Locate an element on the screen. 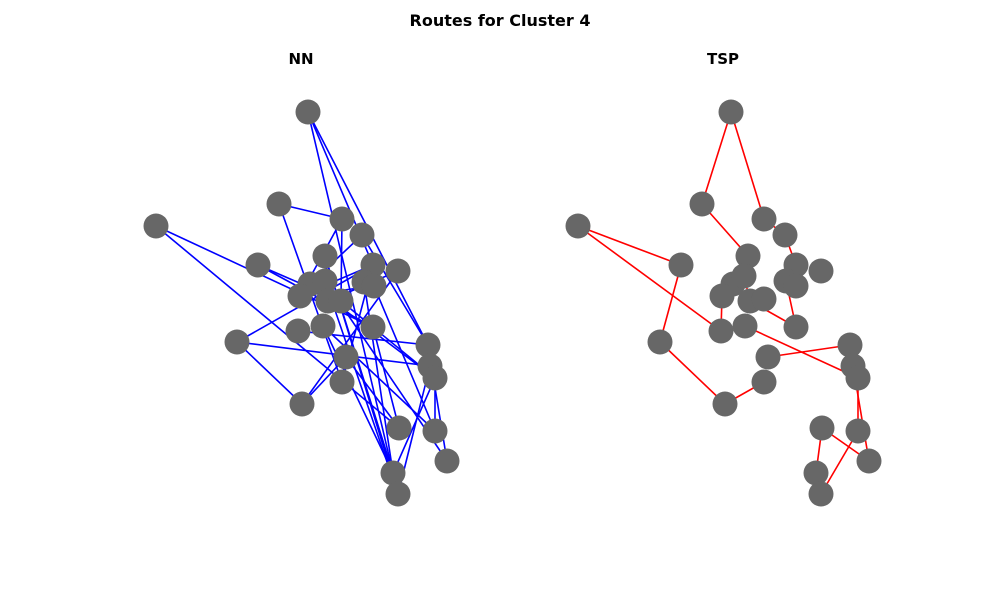  figure-title: Routes for Cluster 4 is located at coordinates (500, 20).